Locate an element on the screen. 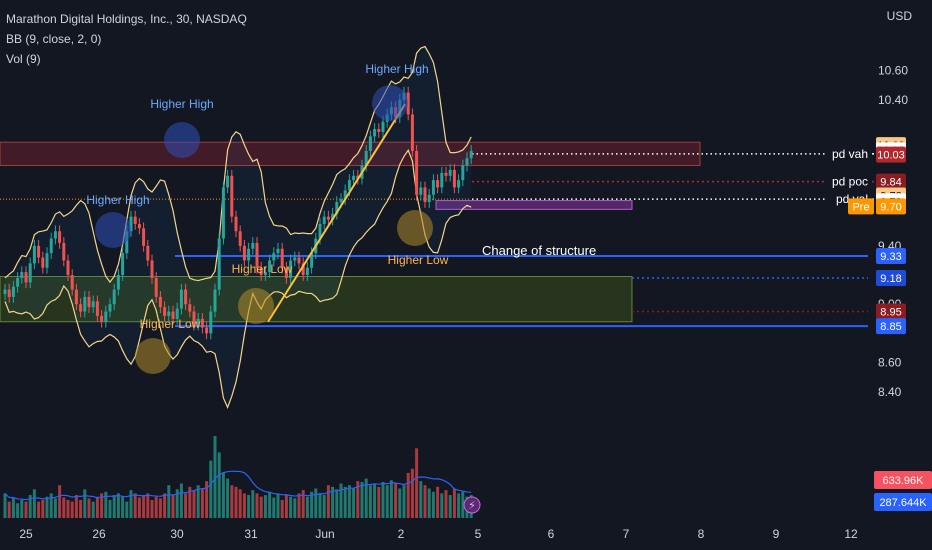 This screenshot has height=550, width=932. x-tick-label-7: 6 is located at coordinates (551, 534).